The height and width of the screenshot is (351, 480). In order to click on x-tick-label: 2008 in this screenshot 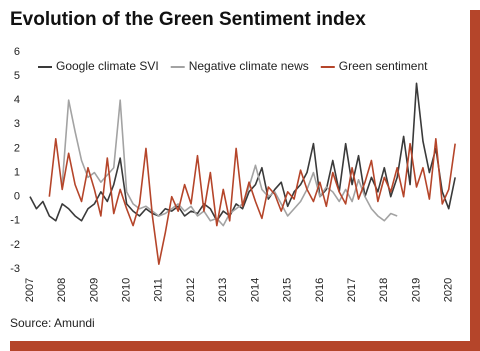, I will do `click(62, 290)`.